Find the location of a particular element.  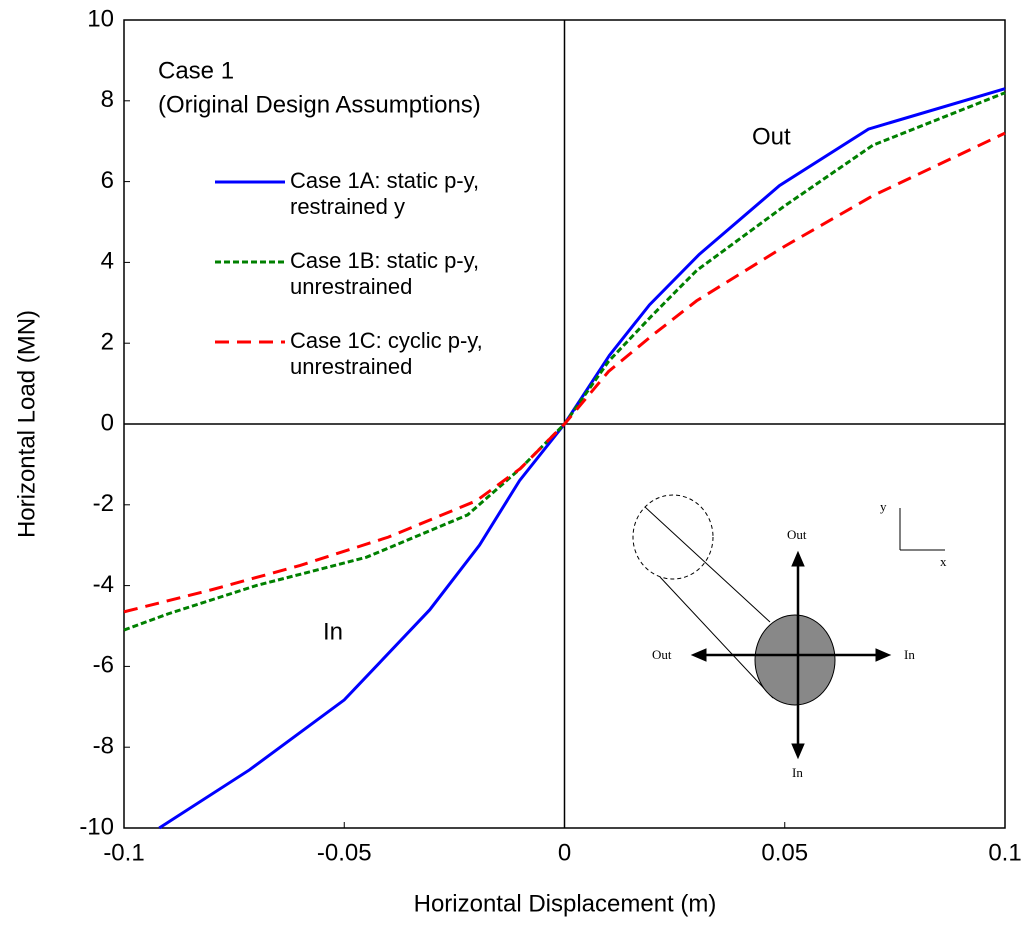

x-tick-label: 0.05 is located at coordinates (784, 852).